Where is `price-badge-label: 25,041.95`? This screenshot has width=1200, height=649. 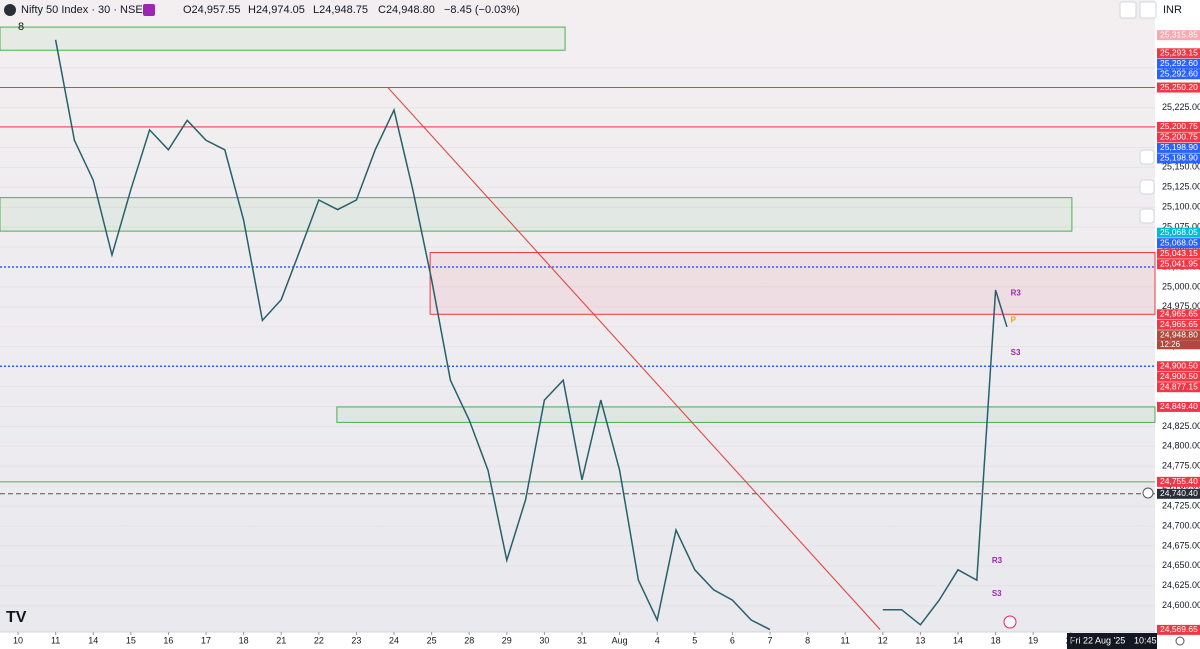
price-badge-label: 25,041.95 is located at coordinates (1179, 263).